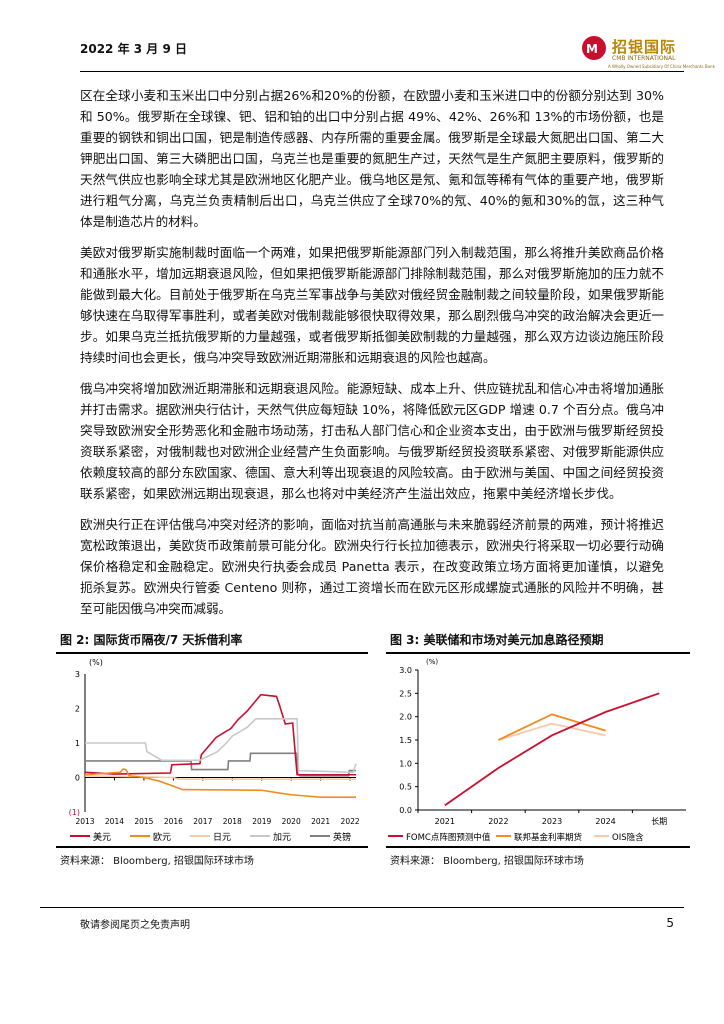  What do you see at coordinates (202, 821) in the screenshot?
I see `x-tick-label: 2017` at bounding box center [202, 821].